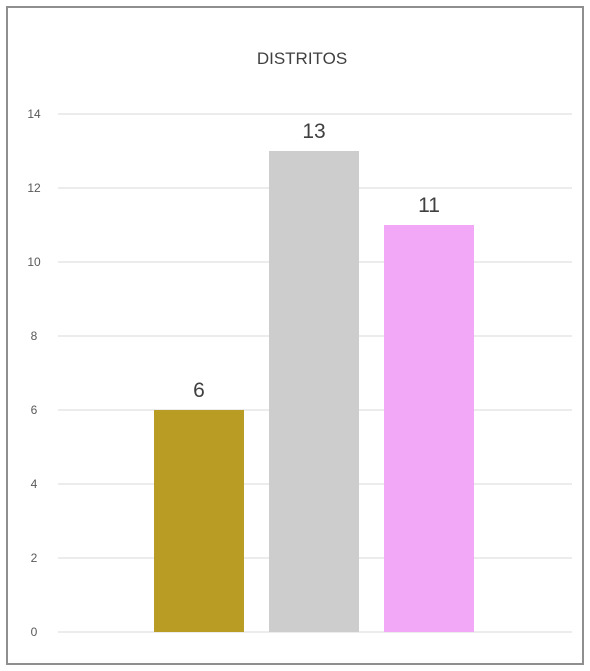 This screenshot has height=671, width=590. Describe the element at coordinates (302, 58) in the screenshot. I see `chart-title: DISTRITOS` at that location.